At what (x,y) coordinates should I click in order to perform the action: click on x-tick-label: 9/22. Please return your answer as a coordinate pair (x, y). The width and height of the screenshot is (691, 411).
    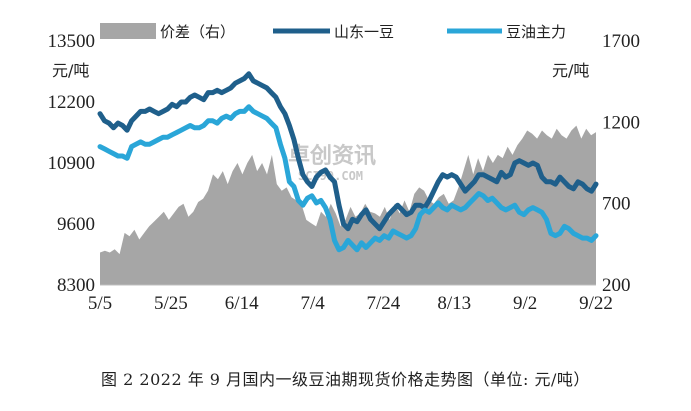
    Looking at the image, I should click on (596, 303).